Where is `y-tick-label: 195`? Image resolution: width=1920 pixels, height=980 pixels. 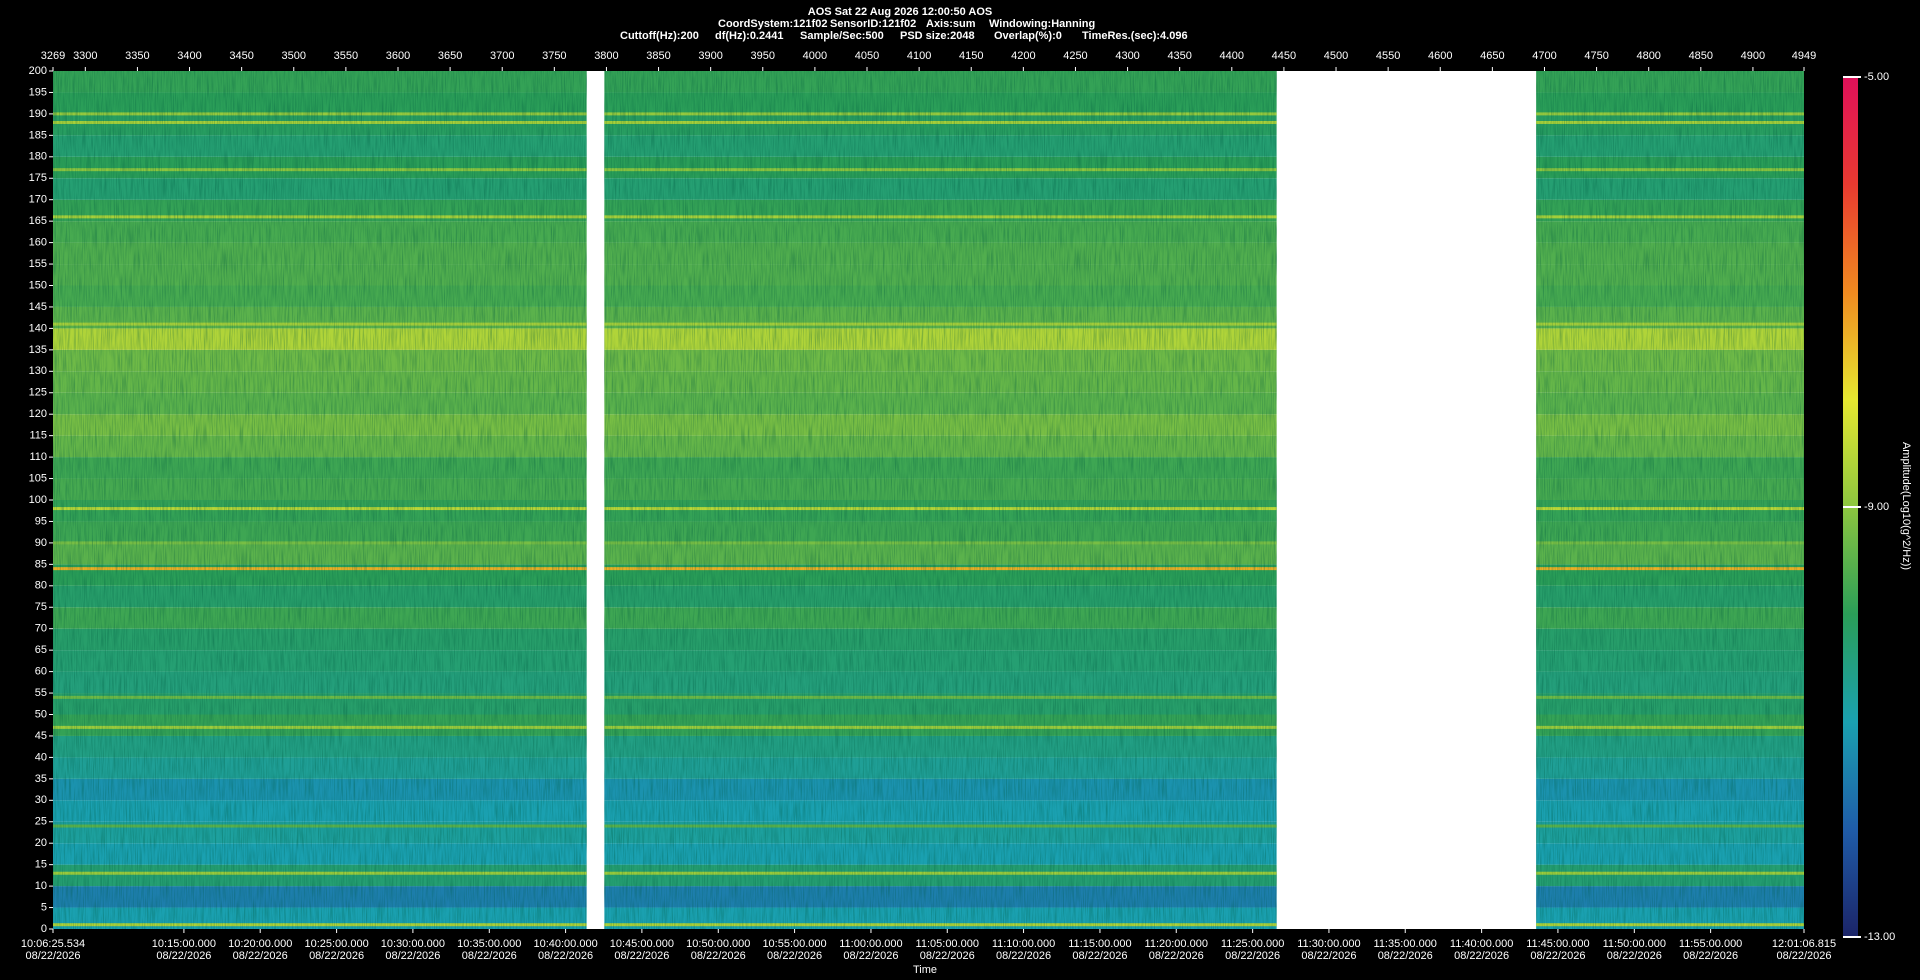
y-tick-label: 195 is located at coordinates (38, 92).